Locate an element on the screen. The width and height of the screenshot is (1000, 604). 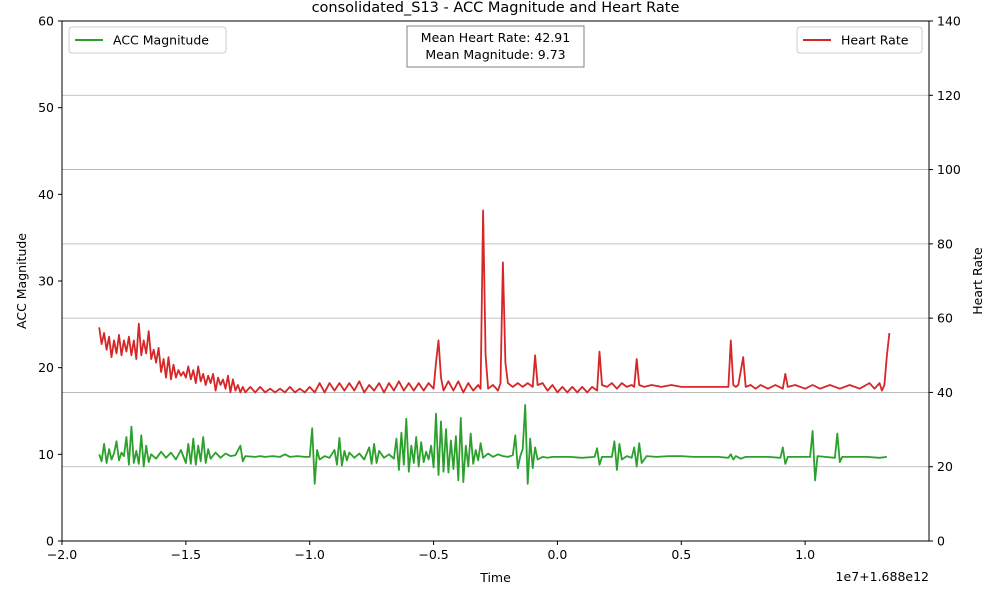
x-axis: −2.0 −1.5 −1.0 −0.5 0.0 0.5 1.0 is located at coordinates (431, 551).